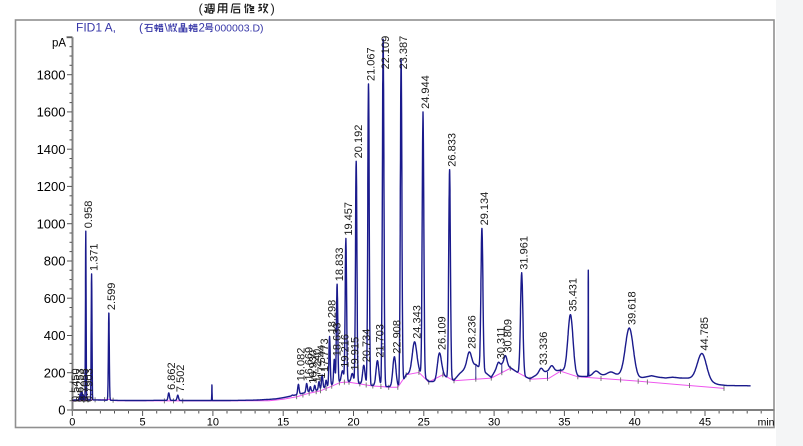 Image resolution: width=803 pixels, height=446 pixels. Describe the element at coordinates (544, 349) in the screenshot. I see `svg-text: 33.336` at that location.